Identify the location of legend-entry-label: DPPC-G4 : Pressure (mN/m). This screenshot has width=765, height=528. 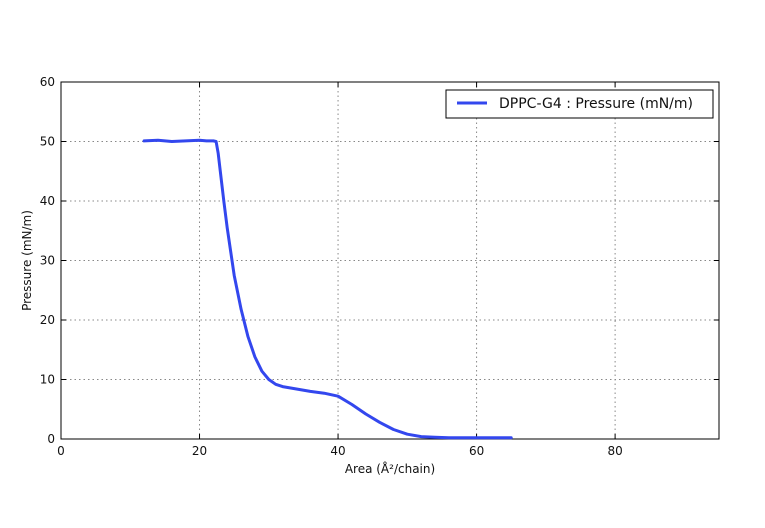
(596, 104).